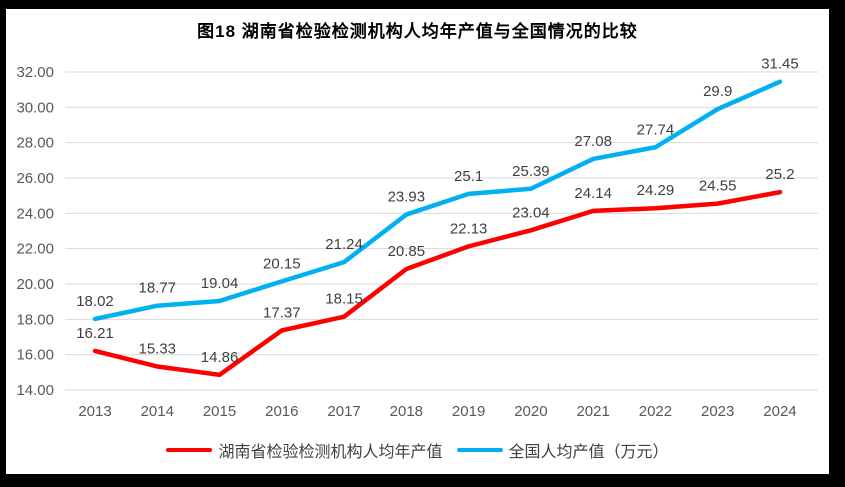 The height and width of the screenshot is (487, 845). I want to click on x-axis-label: 2021, so click(592, 411).